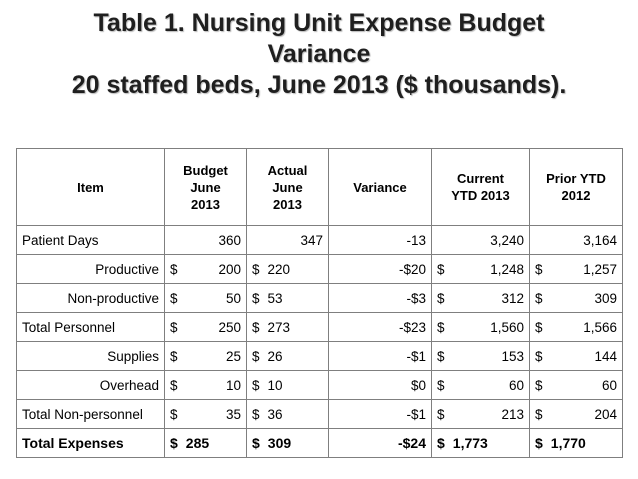 This screenshot has height=479, width=638. I want to click on budget-cell: $285, so click(205, 443).